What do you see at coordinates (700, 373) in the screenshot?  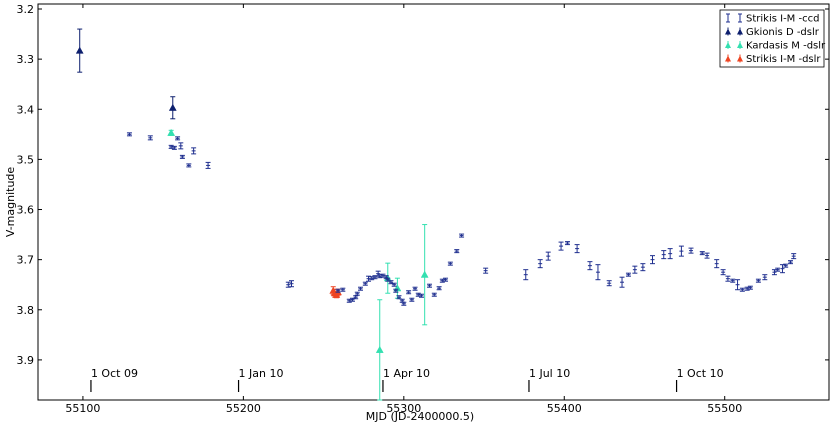 I see `date-marker-label: 1 Oct 10` at bounding box center [700, 373].